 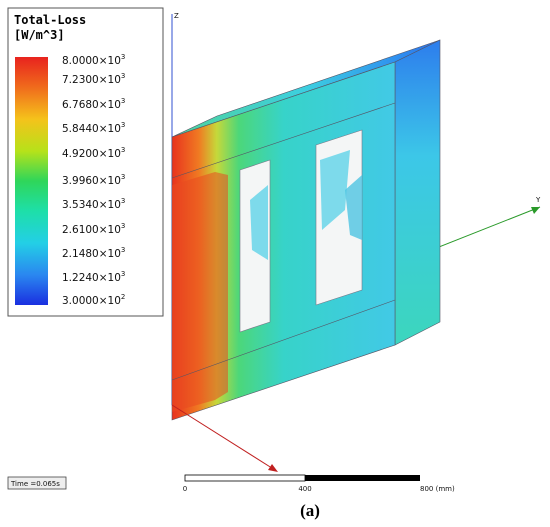 I want to click on legend-label: 2.1480×103, so click(x=93, y=253).